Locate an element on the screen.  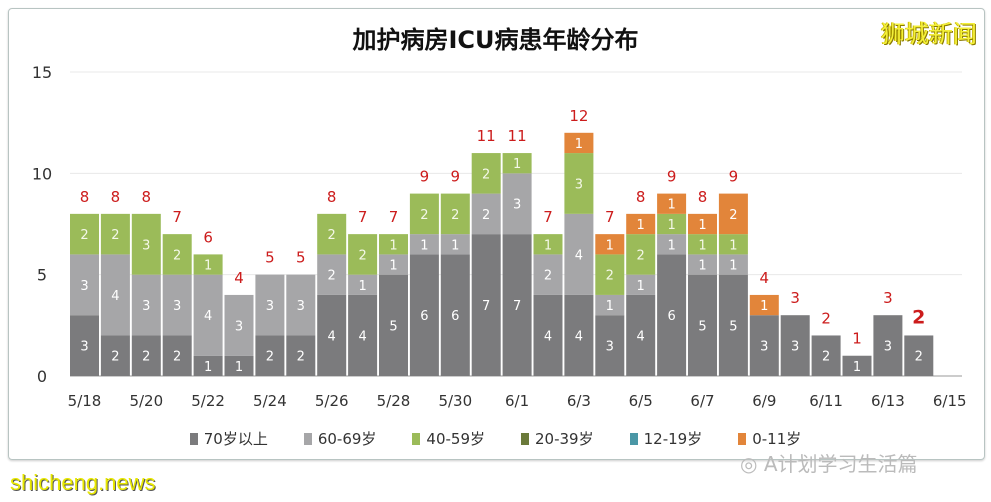
x-tick-label: 6/15 is located at coordinates (950, 401).